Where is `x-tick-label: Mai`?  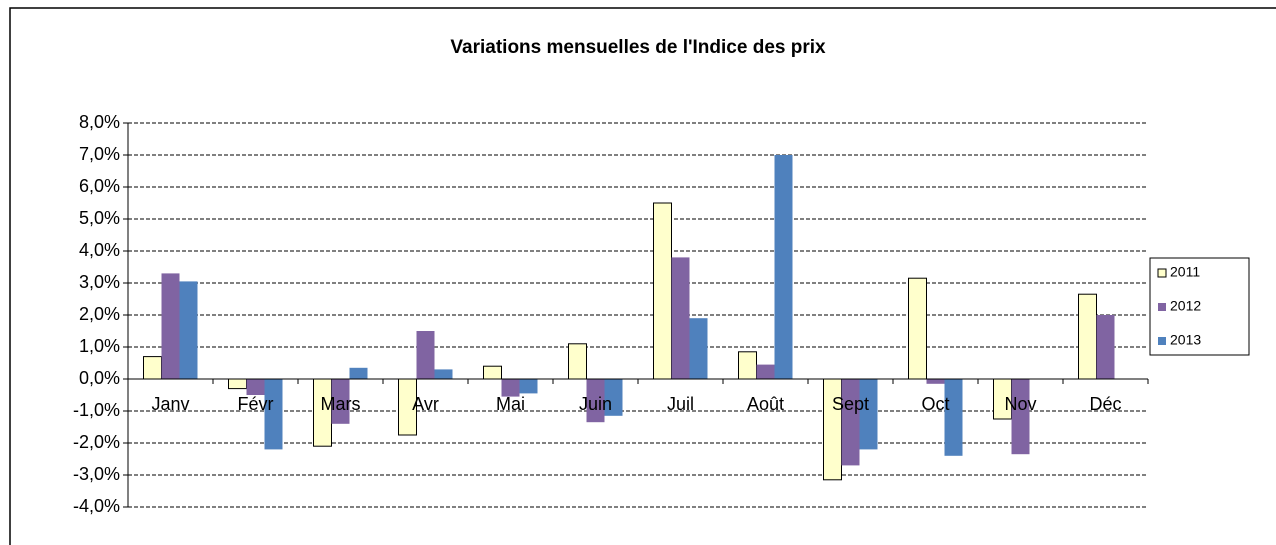 x-tick-label: Mai is located at coordinates (510, 404).